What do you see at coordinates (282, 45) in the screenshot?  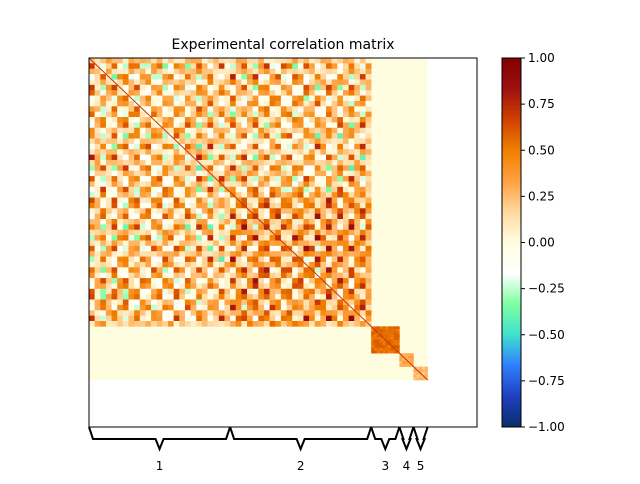 I see `chart-title: Experimental correlation matrix` at bounding box center [282, 45].